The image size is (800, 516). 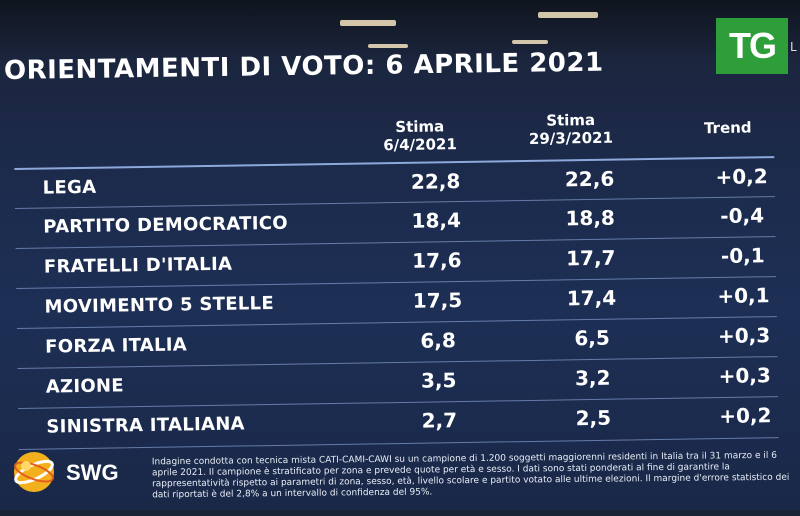 What do you see at coordinates (146, 425) in the screenshot?
I see `party-name: SINISTRA ITALIANA` at bounding box center [146, 425].